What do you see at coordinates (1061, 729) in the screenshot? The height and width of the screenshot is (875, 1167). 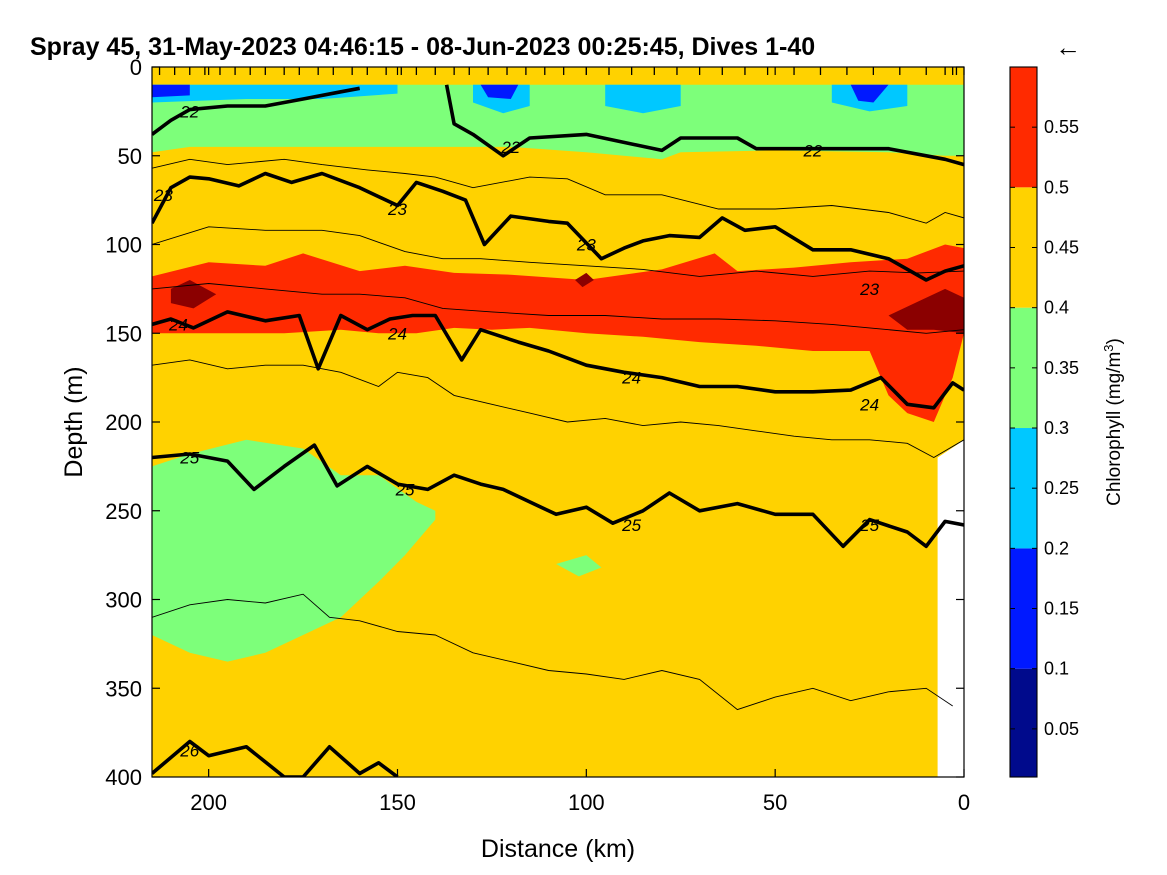 I see `colorbar-tick-label: 0.05` at bounding box center [1061, 729].